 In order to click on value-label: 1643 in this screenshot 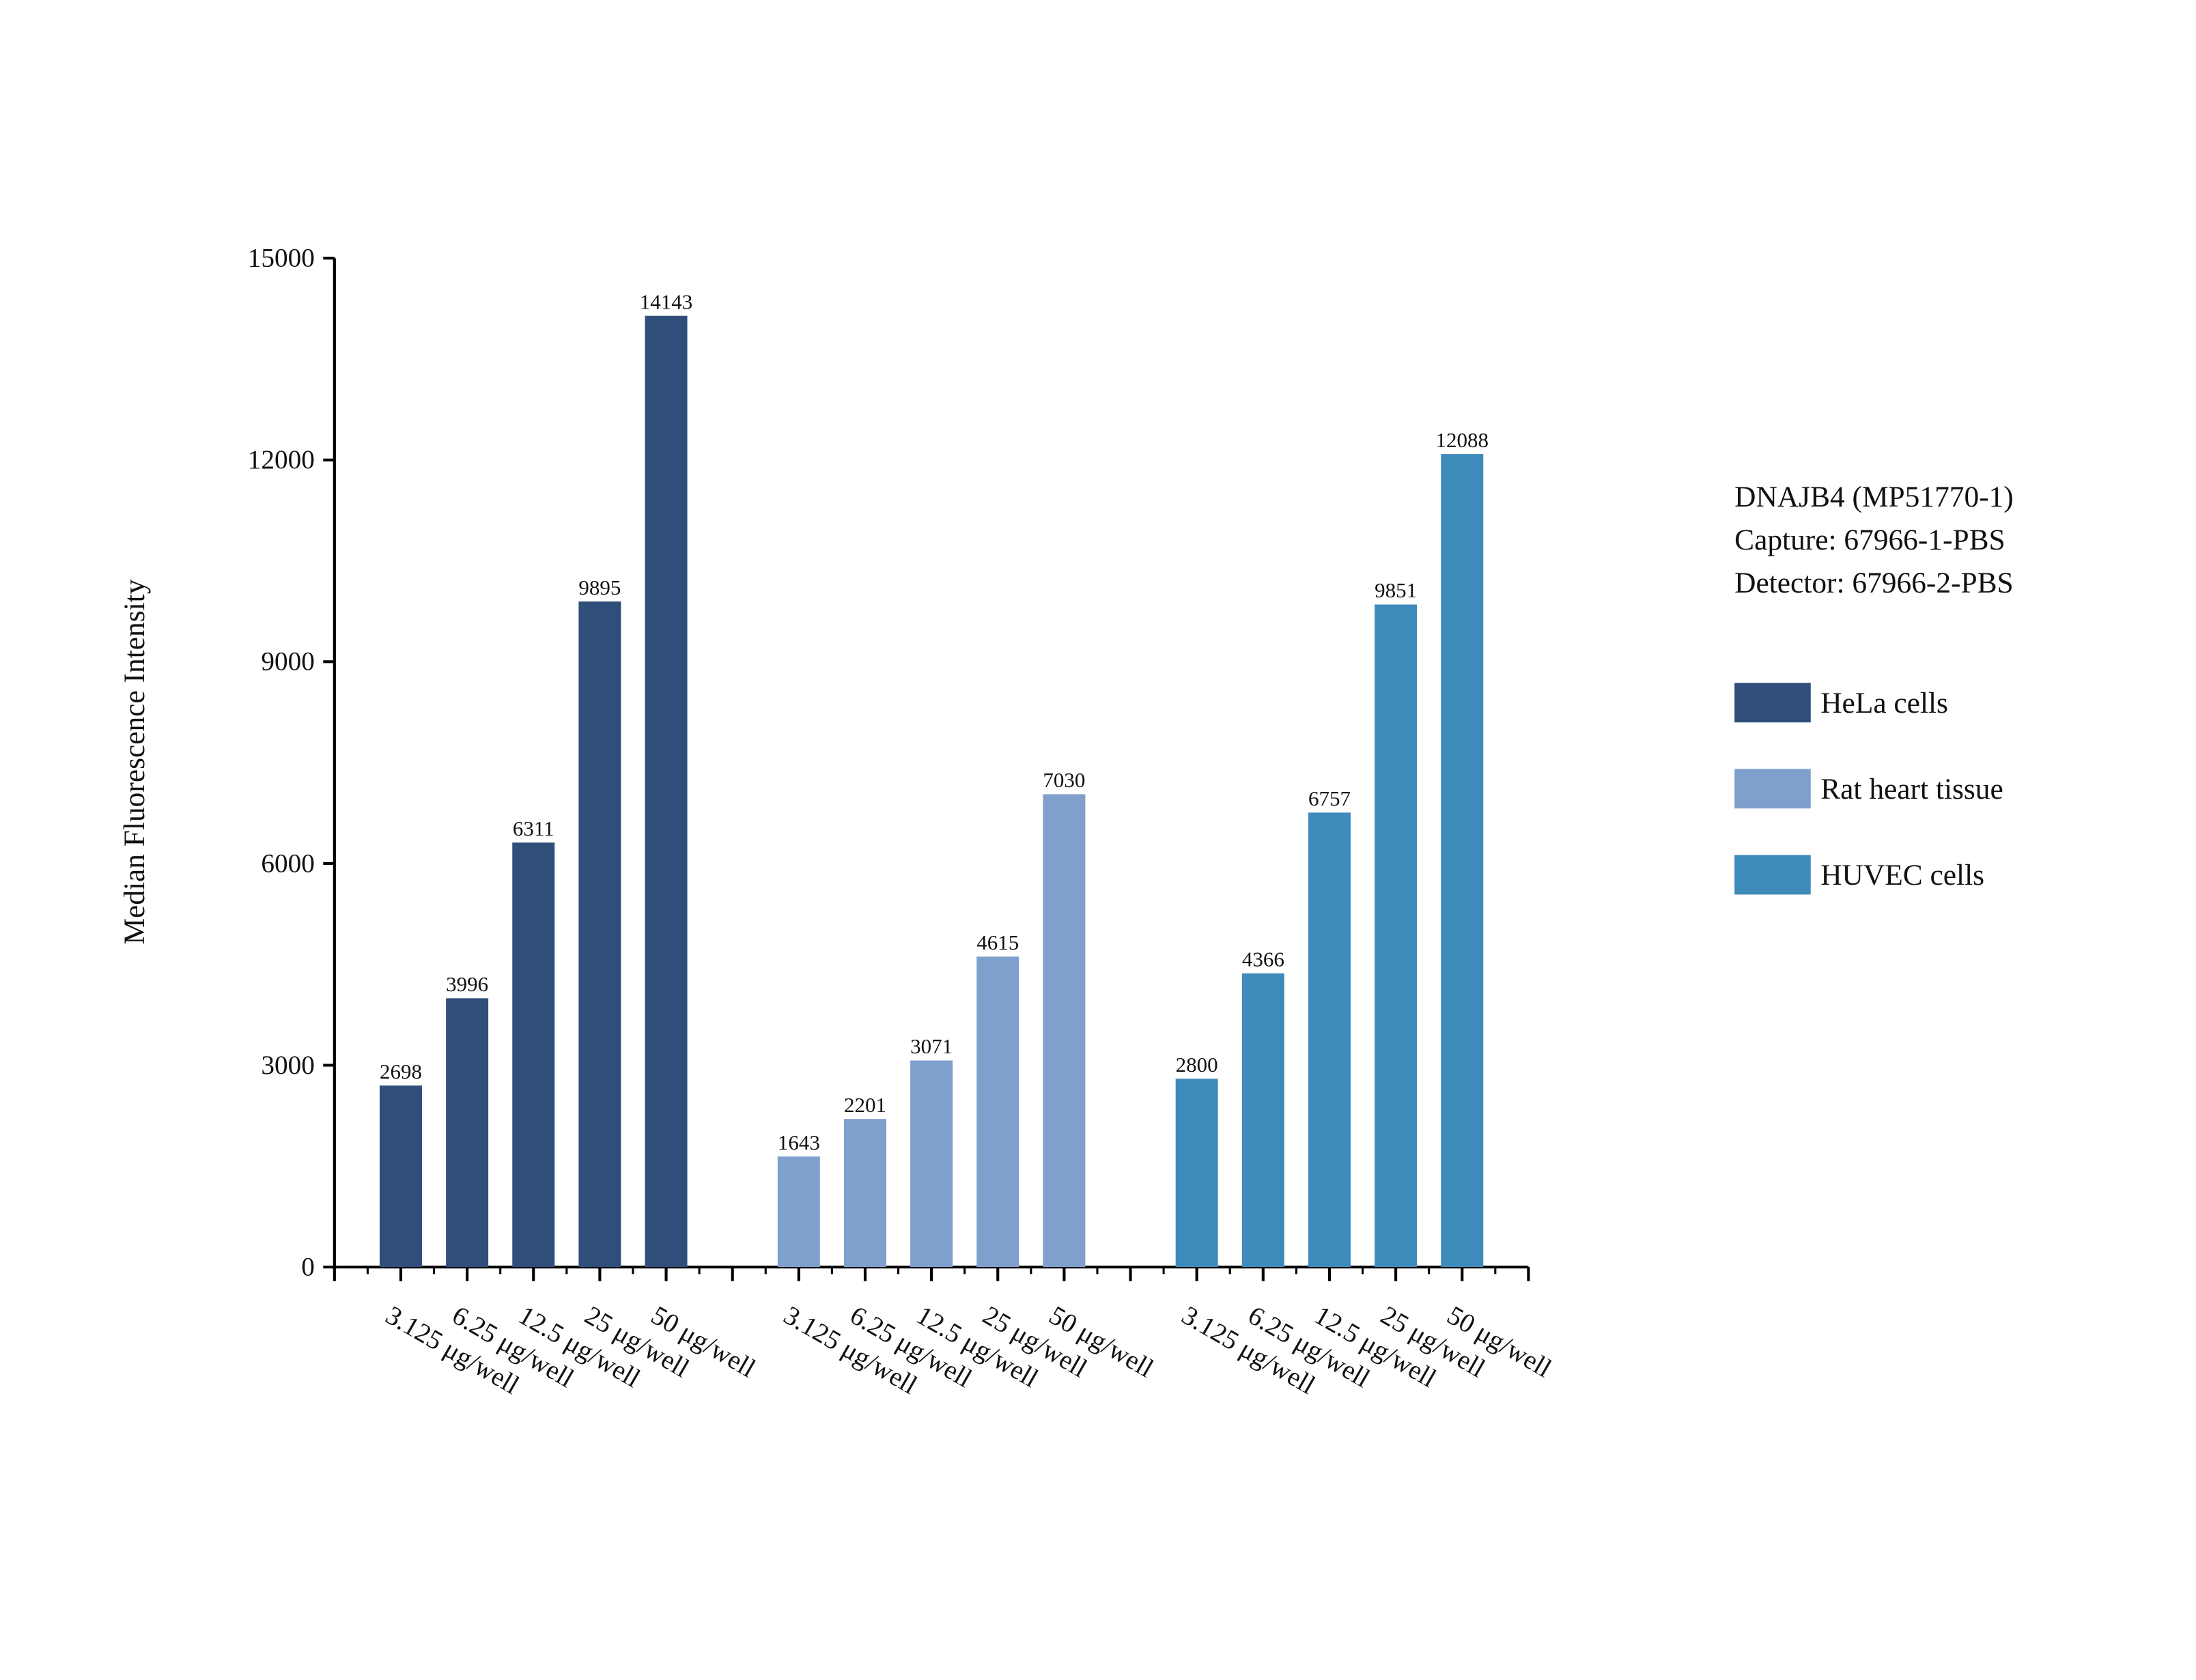, I will do `click(799, 1142)`.